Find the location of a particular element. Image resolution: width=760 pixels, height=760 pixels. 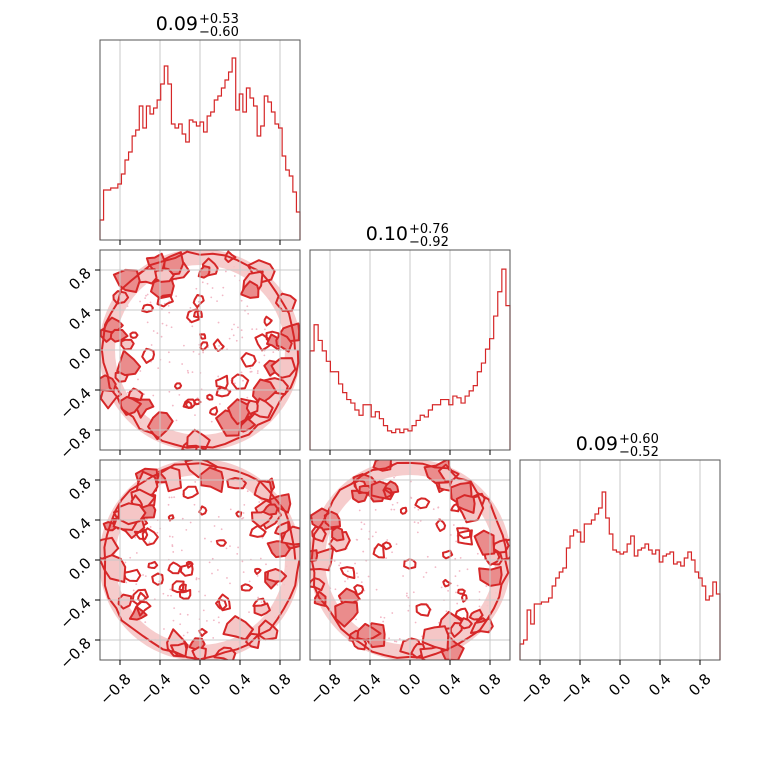

x-tick-label: −0.4 is located at coordinates (155, 689).